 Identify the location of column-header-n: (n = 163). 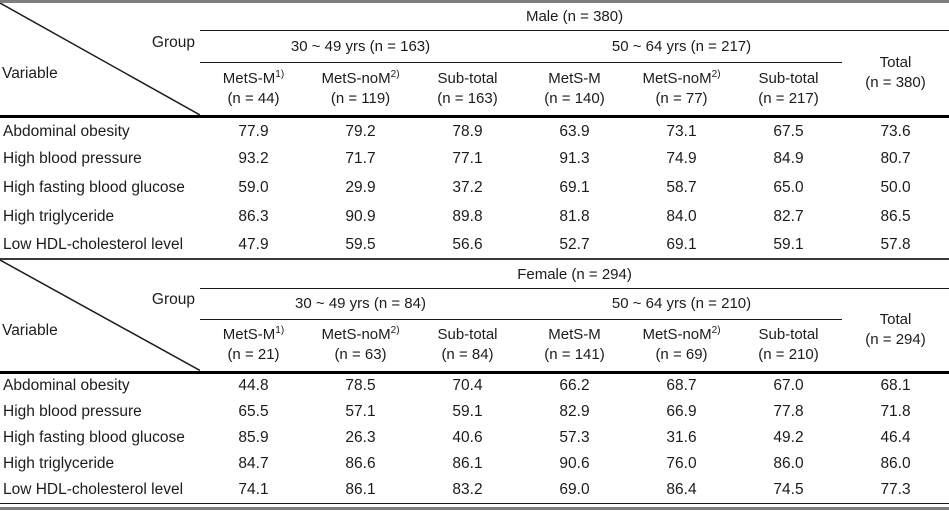
(467, 98).